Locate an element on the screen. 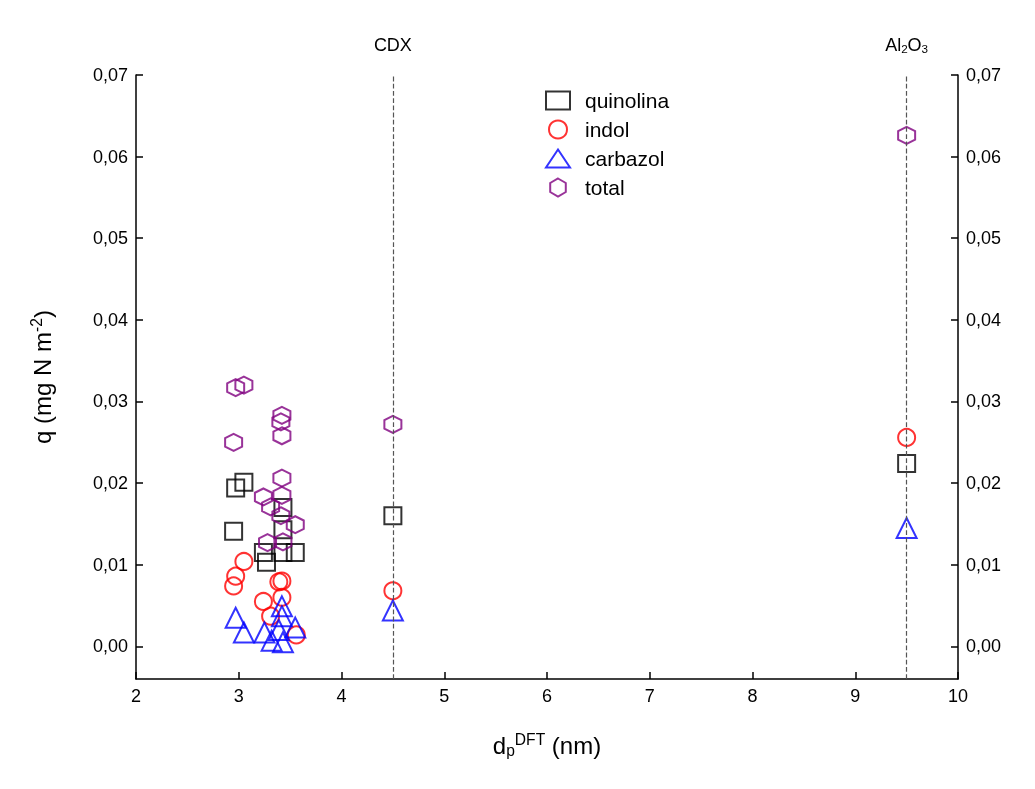 Image resolution: width=1035 pixels, height=789 pixels. y-tick-label: 0,05 is located at coordinates (110, 238).